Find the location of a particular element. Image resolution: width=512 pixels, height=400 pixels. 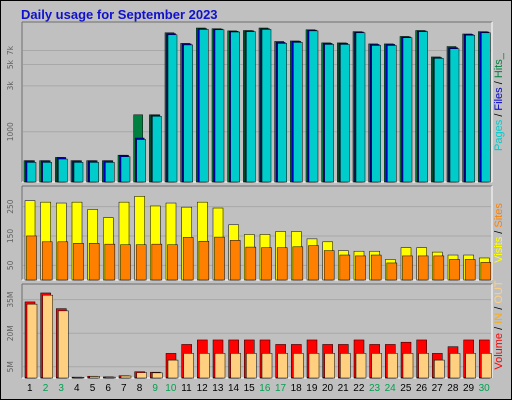

ytick-label: 50 is located at coordinates (10, 265).